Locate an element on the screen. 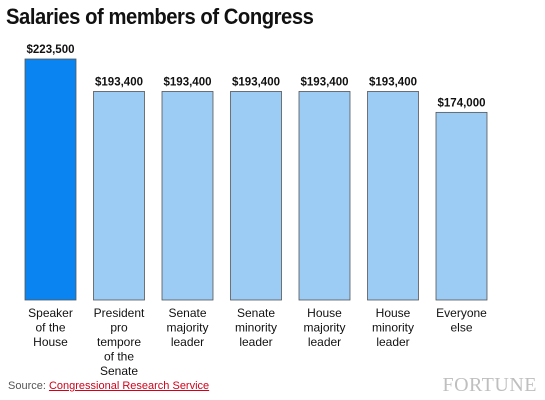  category-label-6: Everyone else is located at coordinates (461, 320).